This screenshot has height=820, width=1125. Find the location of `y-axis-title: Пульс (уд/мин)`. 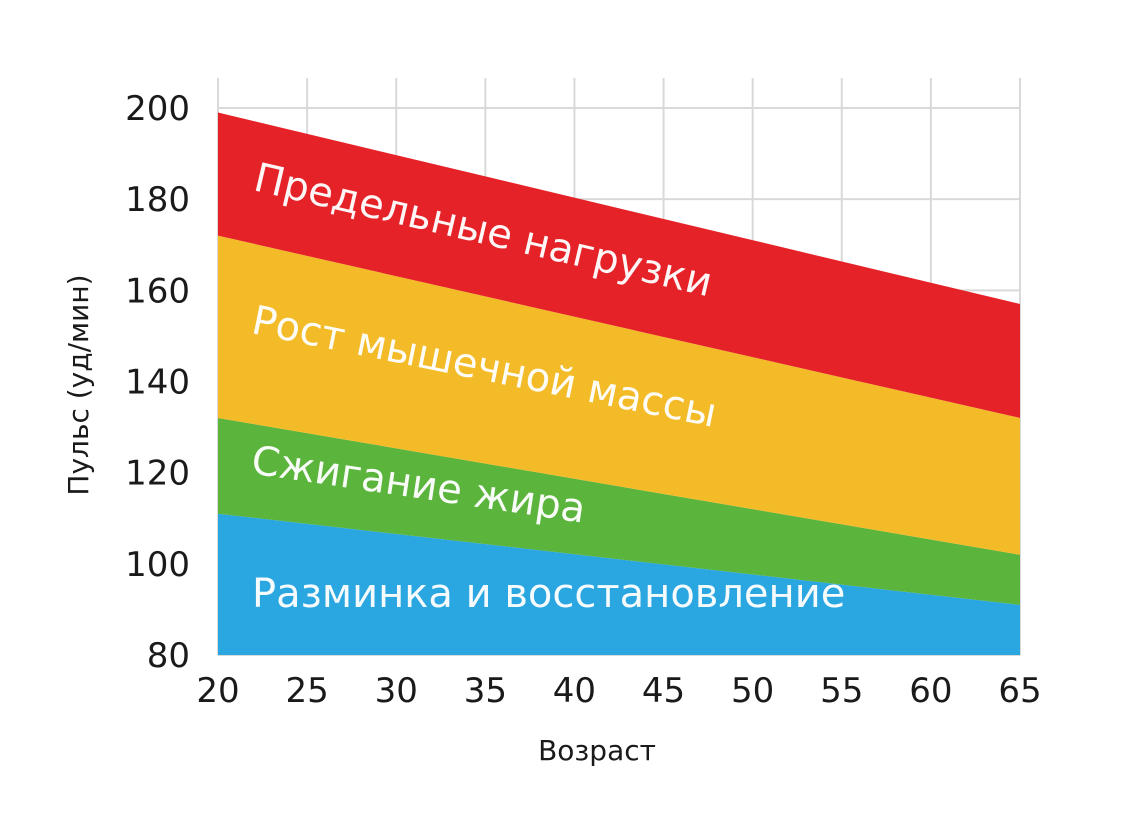

y-axis-title: Пульс (уд/мин) is located at coordinates (78, 384).